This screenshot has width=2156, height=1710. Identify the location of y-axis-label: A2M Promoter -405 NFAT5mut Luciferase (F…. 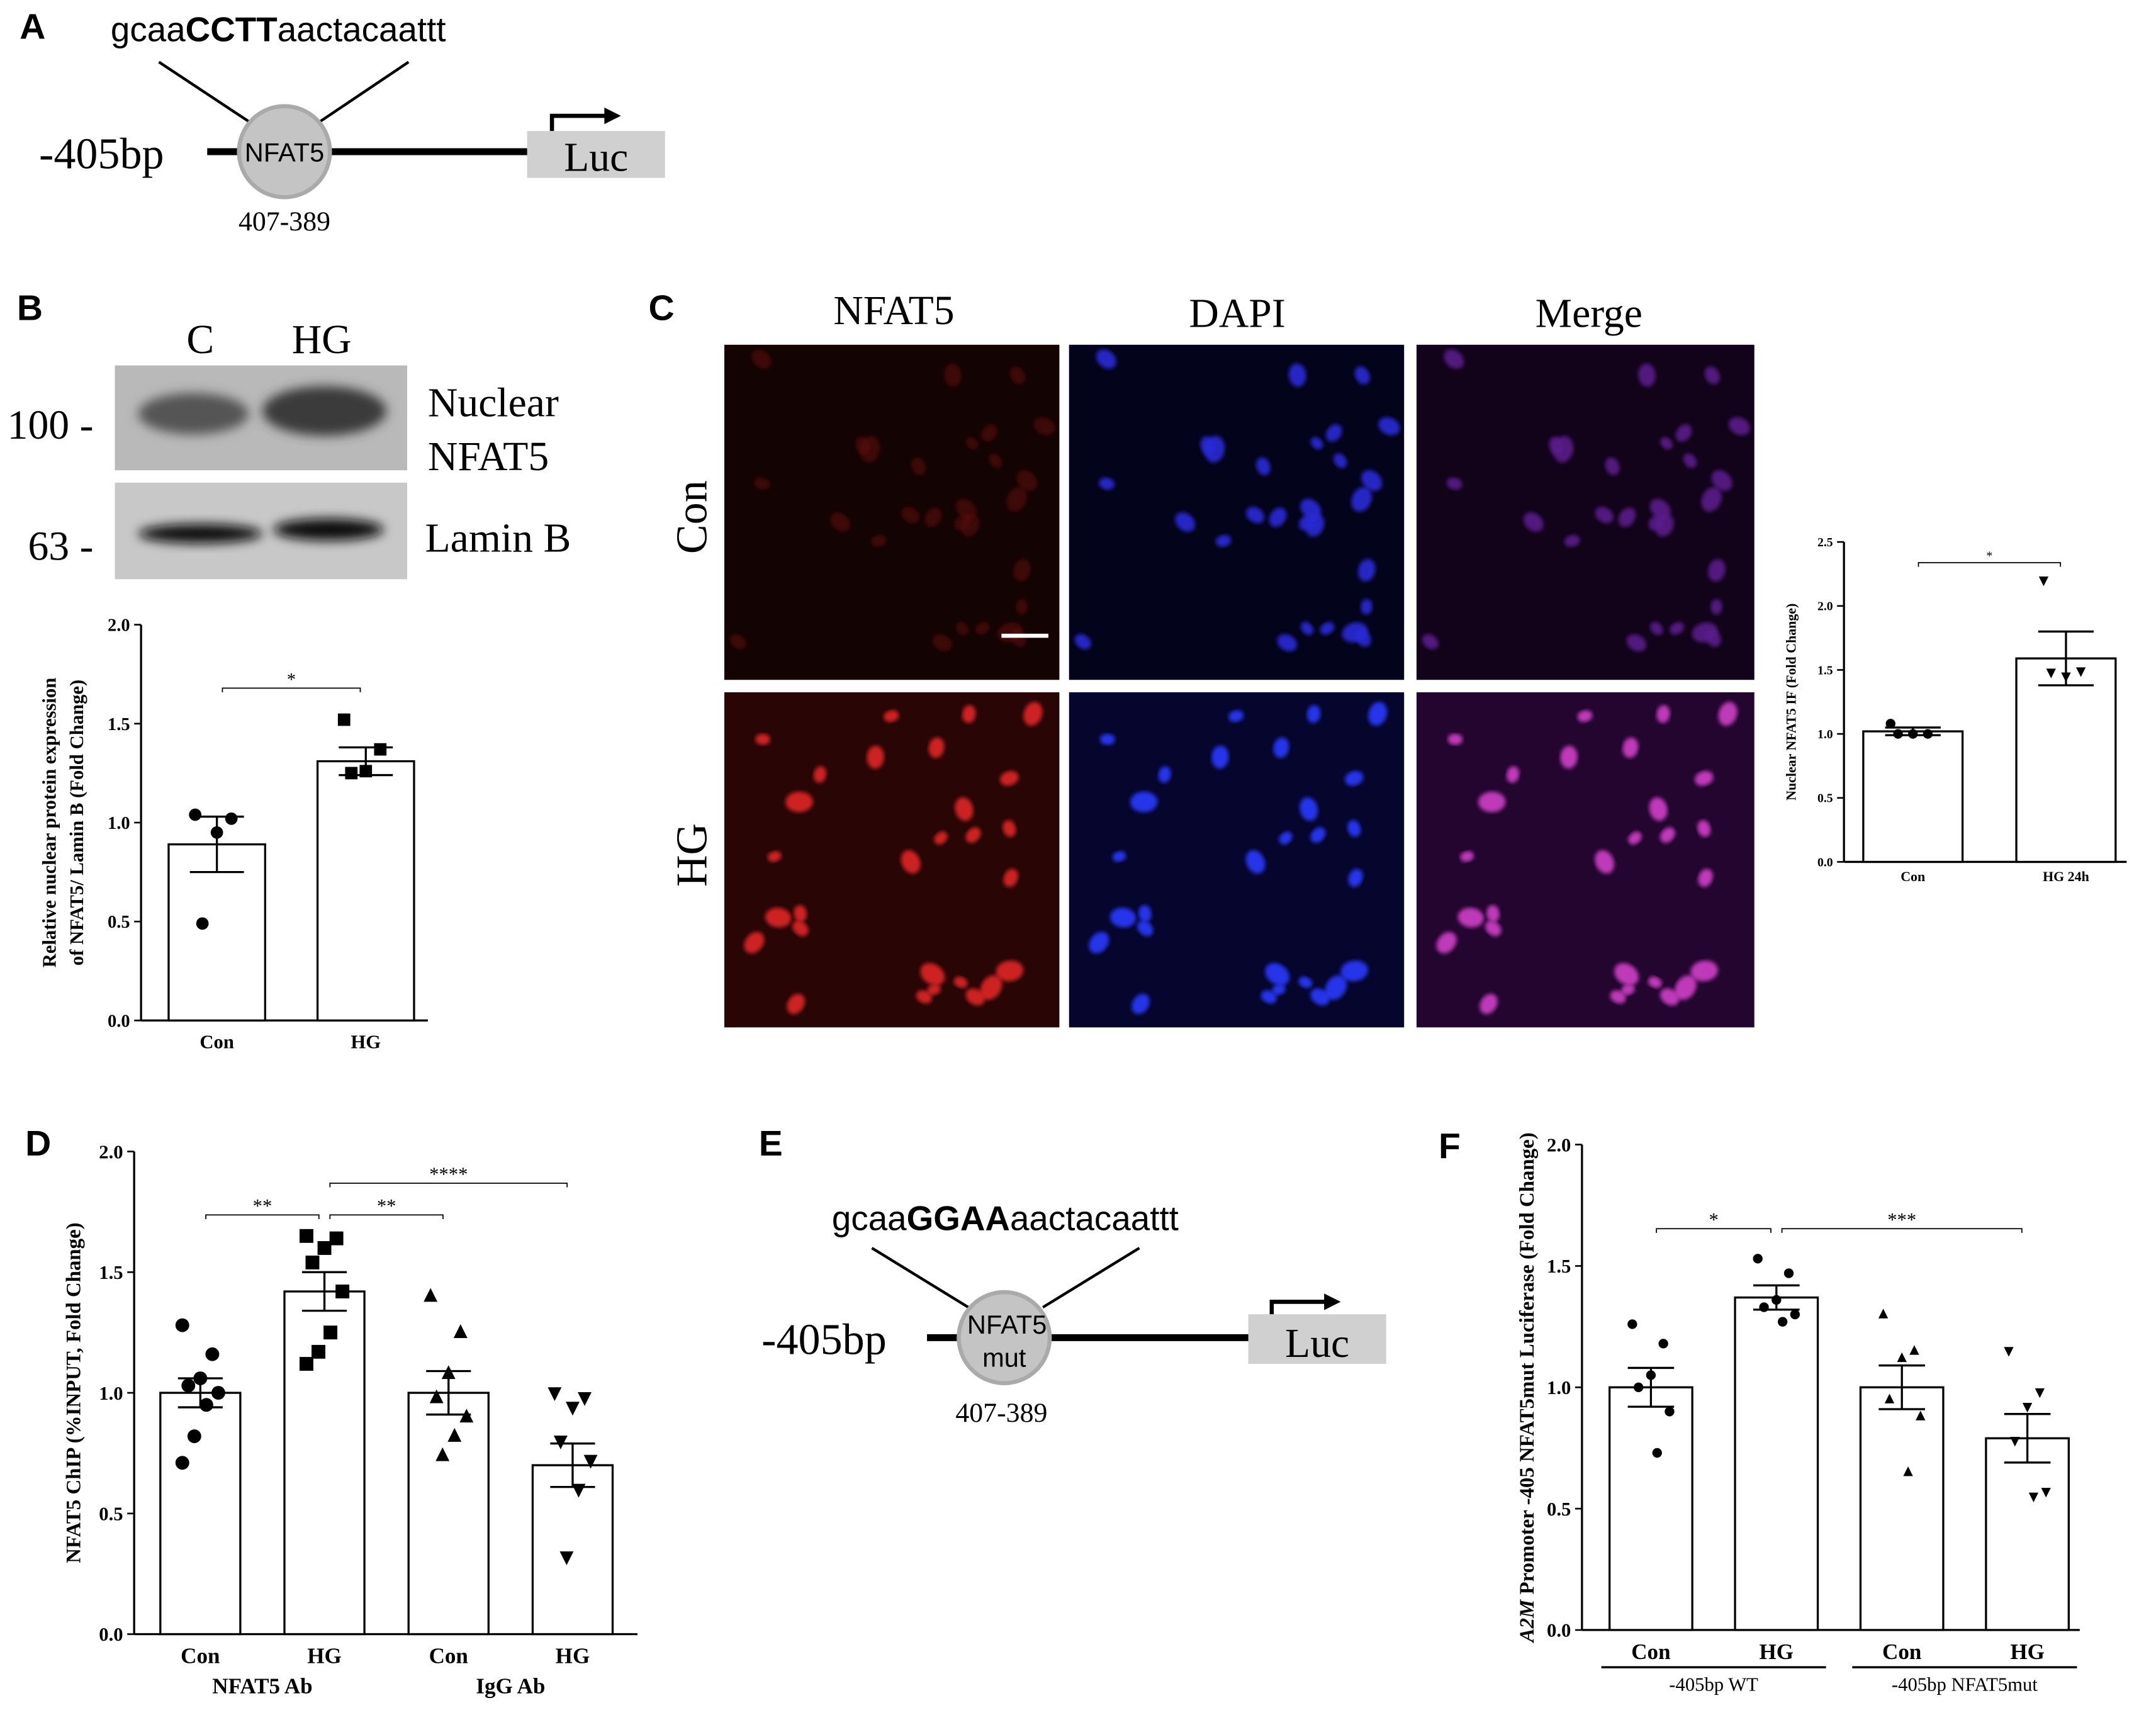
(1527, 1387).